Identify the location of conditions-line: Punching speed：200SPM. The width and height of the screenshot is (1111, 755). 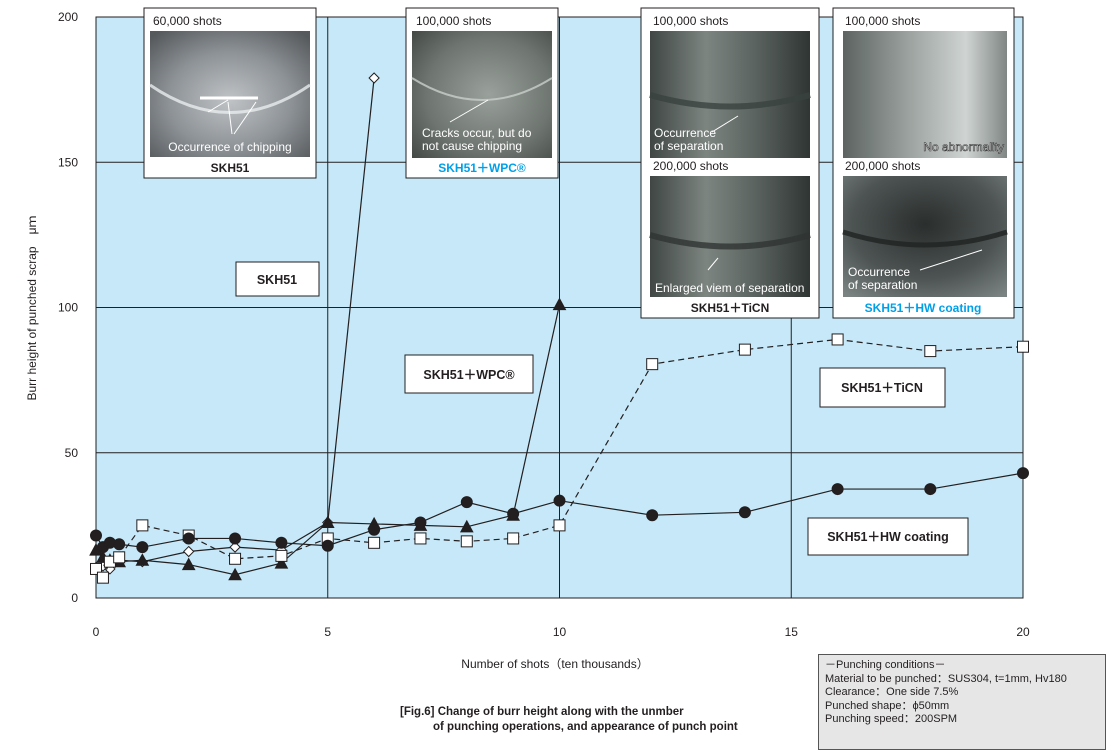
(891, 719).